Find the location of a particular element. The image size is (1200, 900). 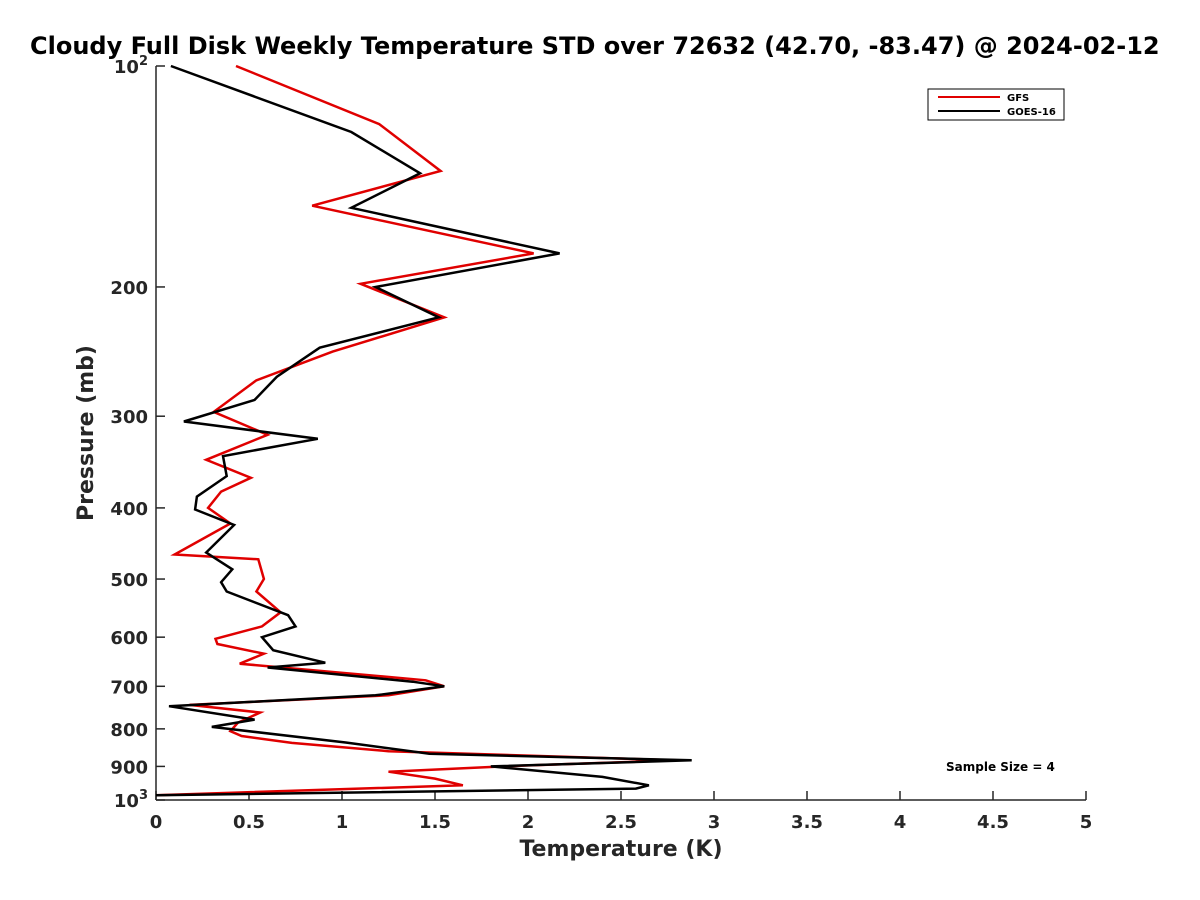

x-tick-label: 1 is located at coordinates (342, 822).